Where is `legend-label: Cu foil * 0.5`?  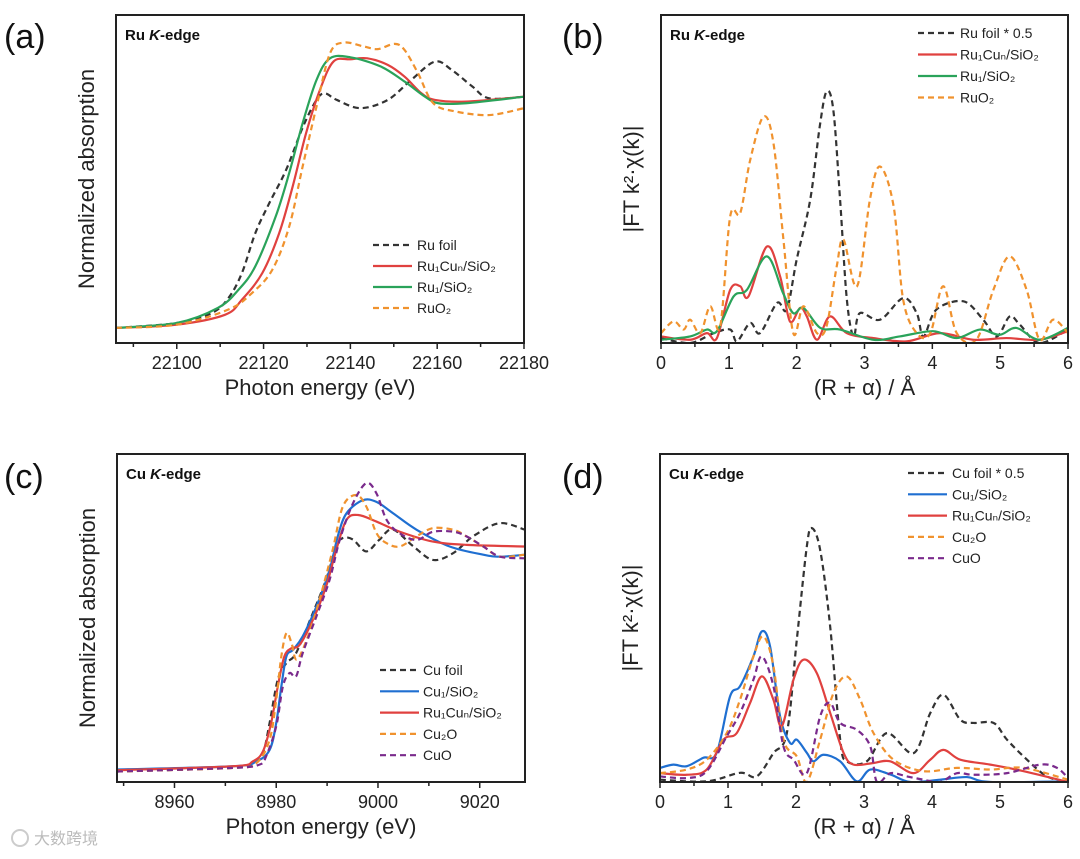
legend-label: Cu foil * 0.5 is located at coordinates (988, 473).